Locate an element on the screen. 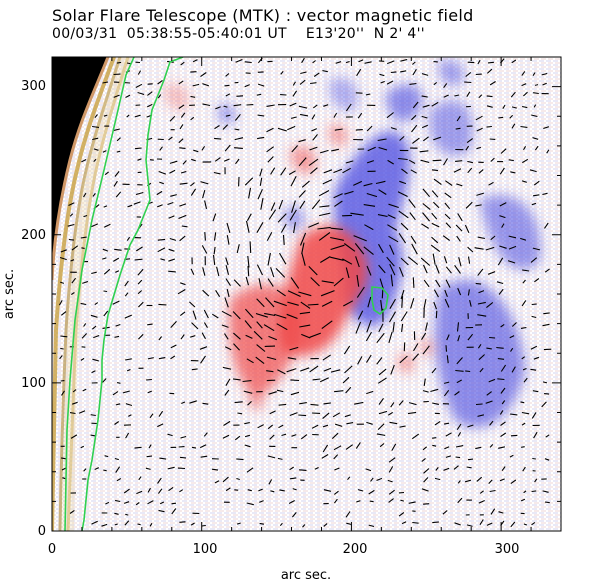 Image resolution: width=612 pixels, height=585 pixels. y-tick-label: 100 is located at coordinates (33, 383).